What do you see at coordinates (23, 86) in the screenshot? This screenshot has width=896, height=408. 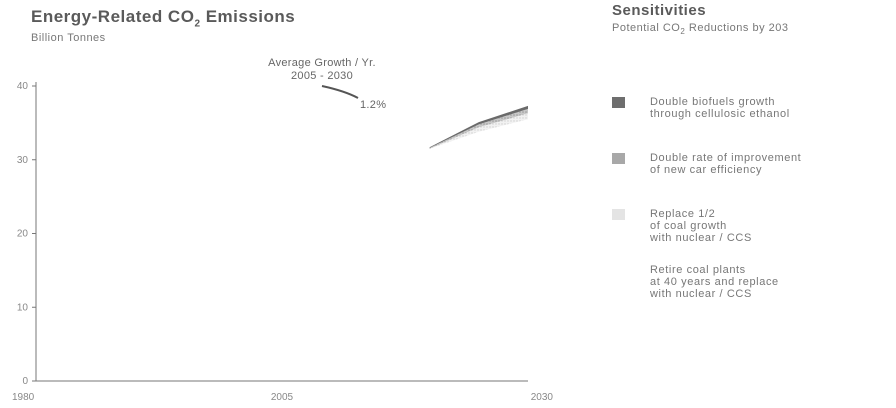 I see `y-tick-label: 40` at bounding box center [23, 86].